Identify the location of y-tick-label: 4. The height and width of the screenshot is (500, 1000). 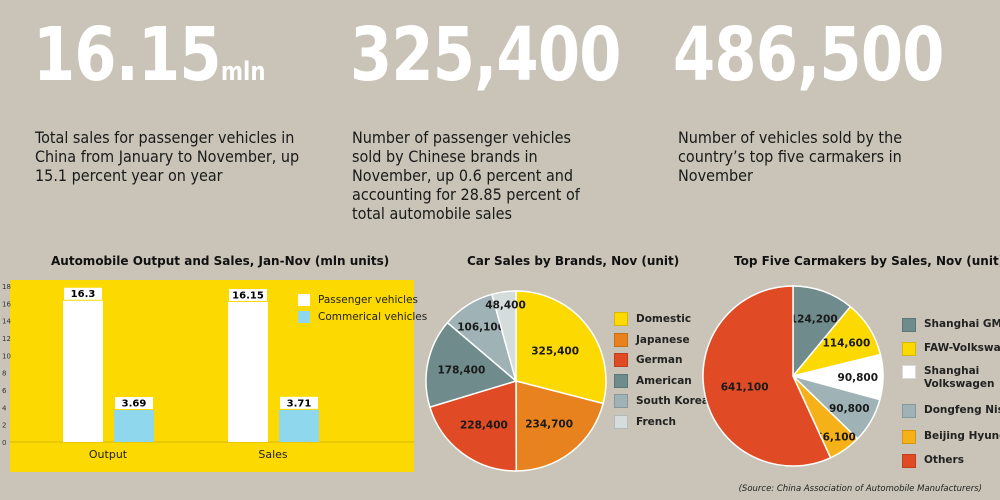
(4, 408).